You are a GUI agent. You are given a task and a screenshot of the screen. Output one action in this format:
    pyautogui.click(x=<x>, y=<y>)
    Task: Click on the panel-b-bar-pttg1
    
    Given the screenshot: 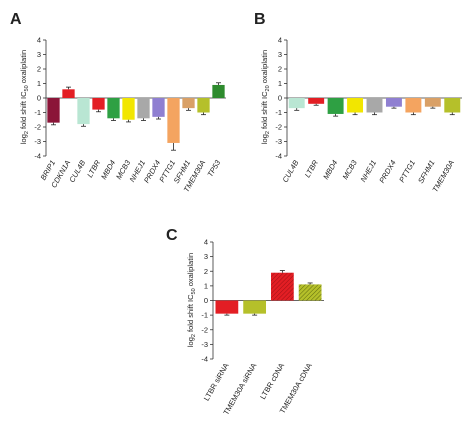 What is the action you would take?
    pyautogui.click(x=413, y=105)
    